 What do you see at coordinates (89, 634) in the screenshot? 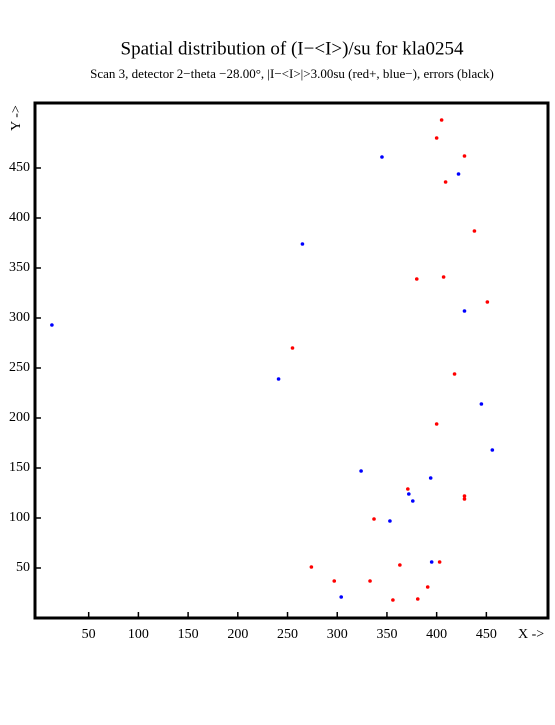
I see `x-tick-label: 50` at bounding box center [89, 634].